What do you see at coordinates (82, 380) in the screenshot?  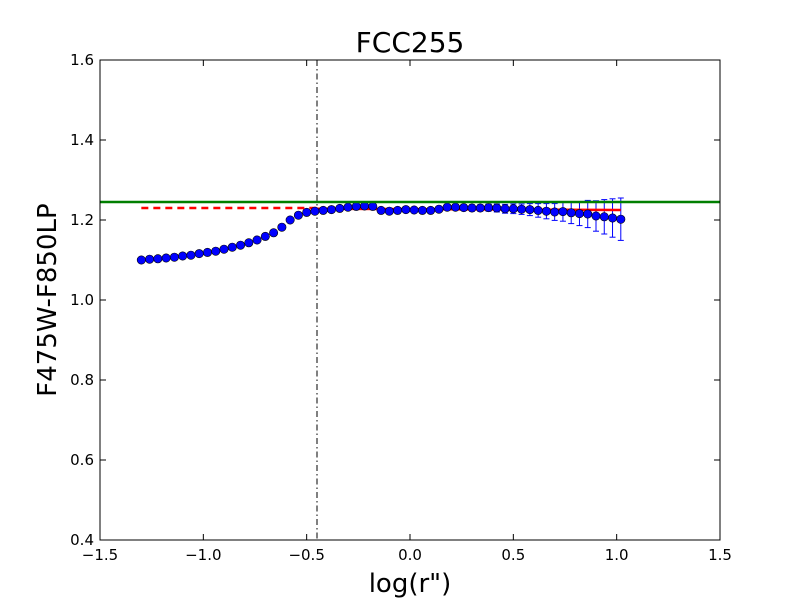 I see `y-tick-label: 0.8` at bounding box center [82, 380].